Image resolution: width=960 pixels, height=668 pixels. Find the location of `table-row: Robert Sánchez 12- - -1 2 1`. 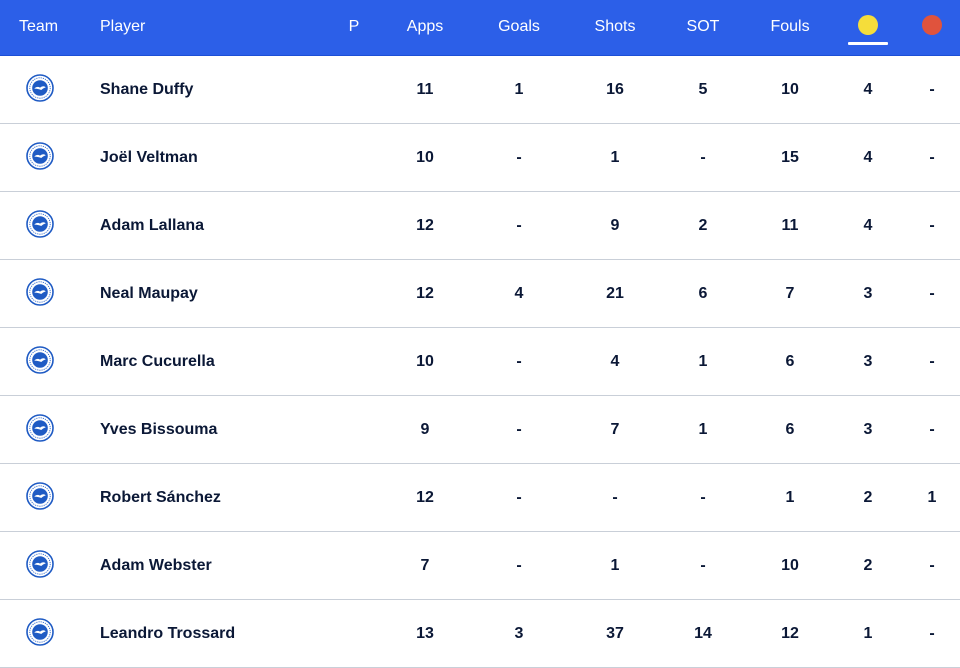

table-row: Robert Sánchez 12- - -1 2 1 is located at coordinates (480, 498).